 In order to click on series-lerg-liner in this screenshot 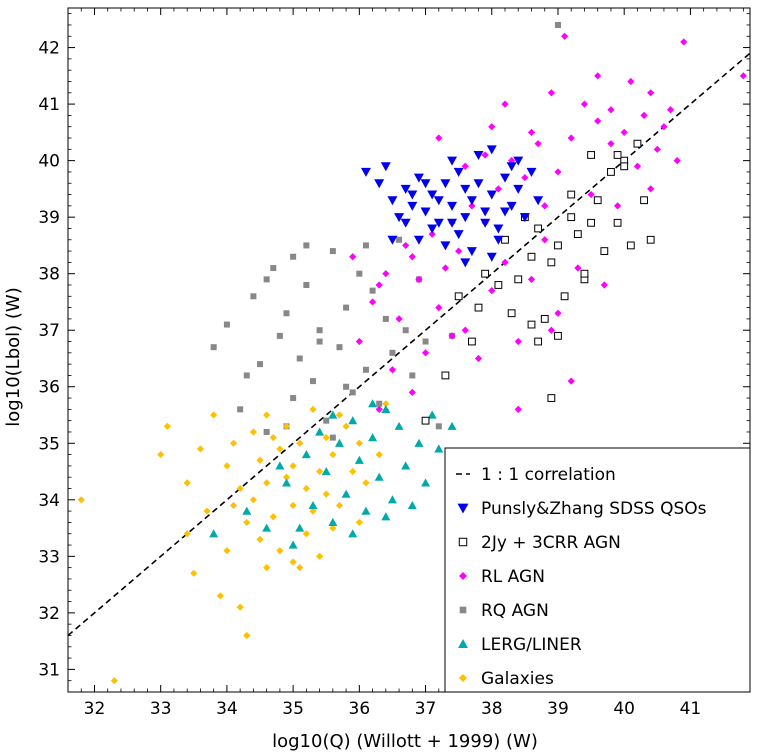, I will do `click(336, 474)`.